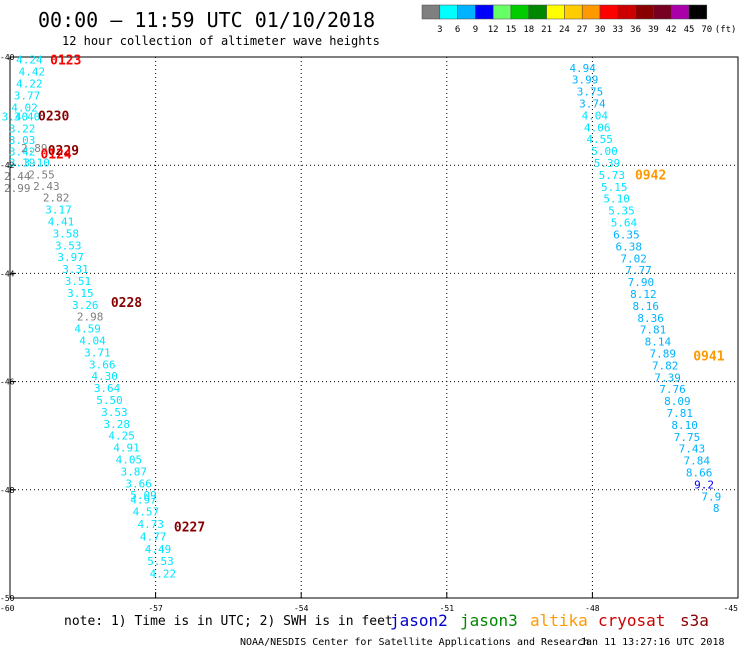 The image size is (740, 654). What do you see at coordinates (32, 72) in the screenshot?
I see `wave-height-value: 4.42` at bounding box center [32, 72].